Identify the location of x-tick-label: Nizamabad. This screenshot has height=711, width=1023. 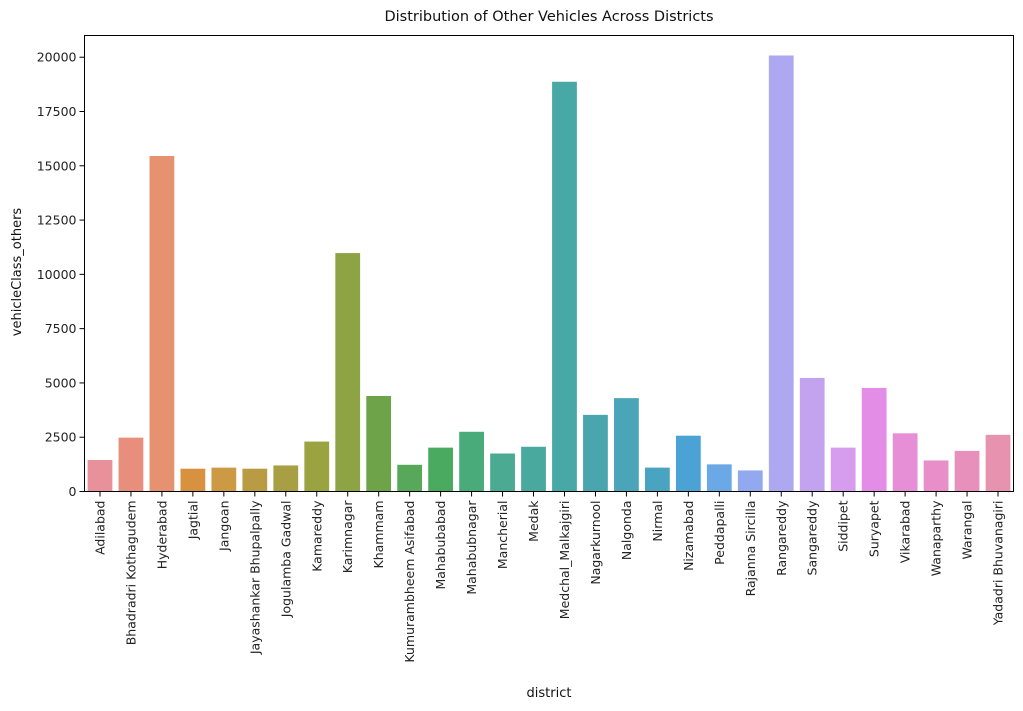
(688, 536).